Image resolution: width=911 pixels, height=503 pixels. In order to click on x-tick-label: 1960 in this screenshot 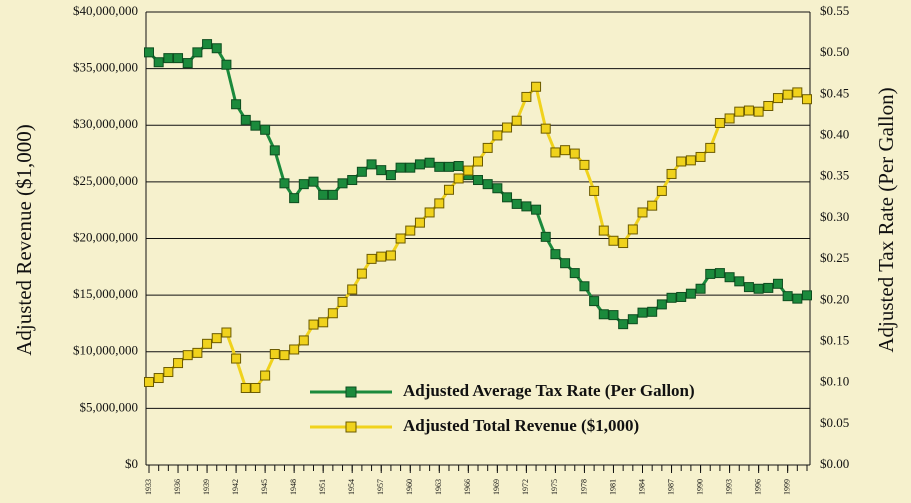, I will do `click(409, 487)`.